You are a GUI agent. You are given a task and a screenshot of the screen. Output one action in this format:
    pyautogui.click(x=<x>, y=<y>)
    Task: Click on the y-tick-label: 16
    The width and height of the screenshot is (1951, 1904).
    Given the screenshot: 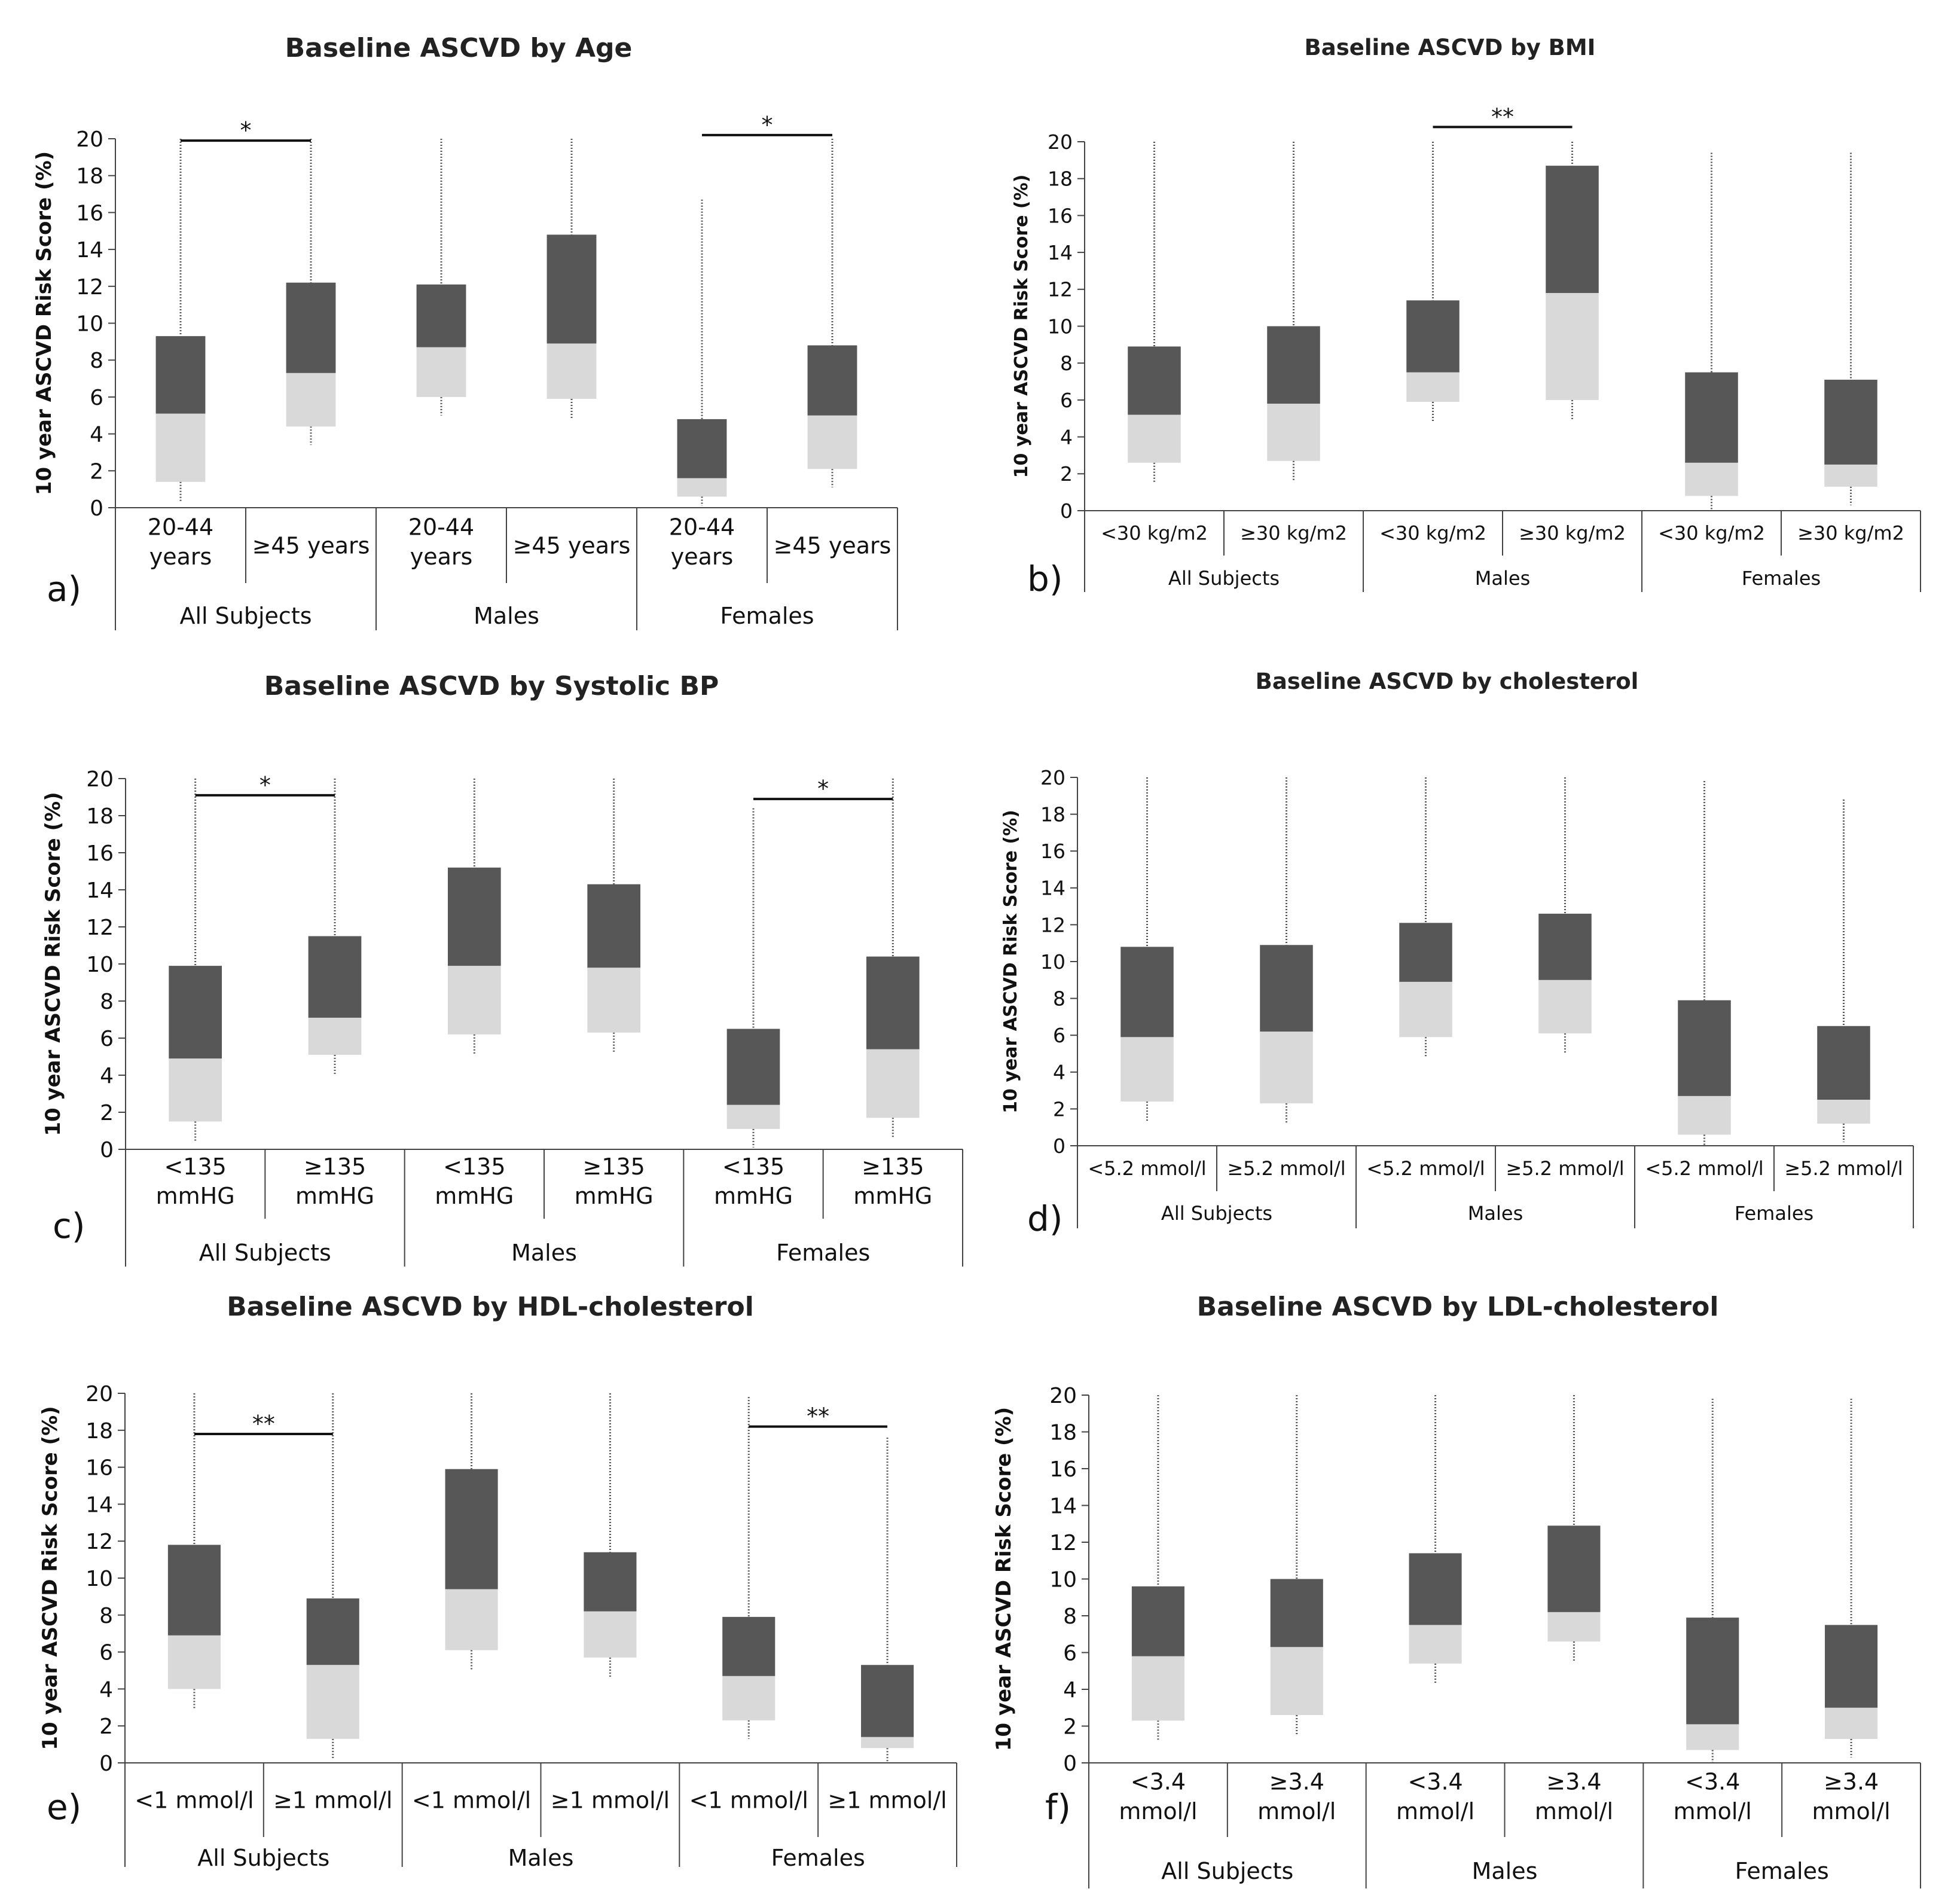 What is the action you would take?
    pyautogui.click(x=1063, y=1470)
    